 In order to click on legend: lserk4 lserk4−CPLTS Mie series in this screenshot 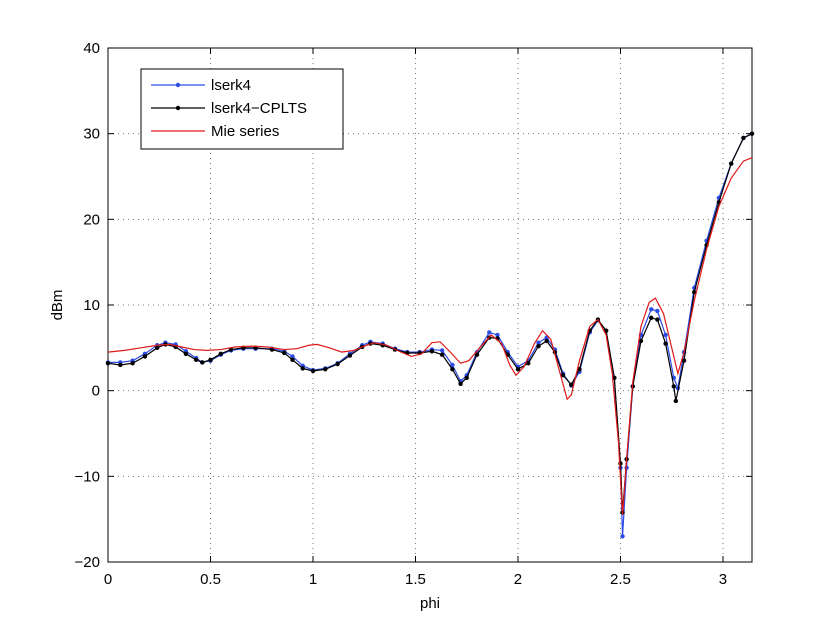, I will do `click(242, 109)`.